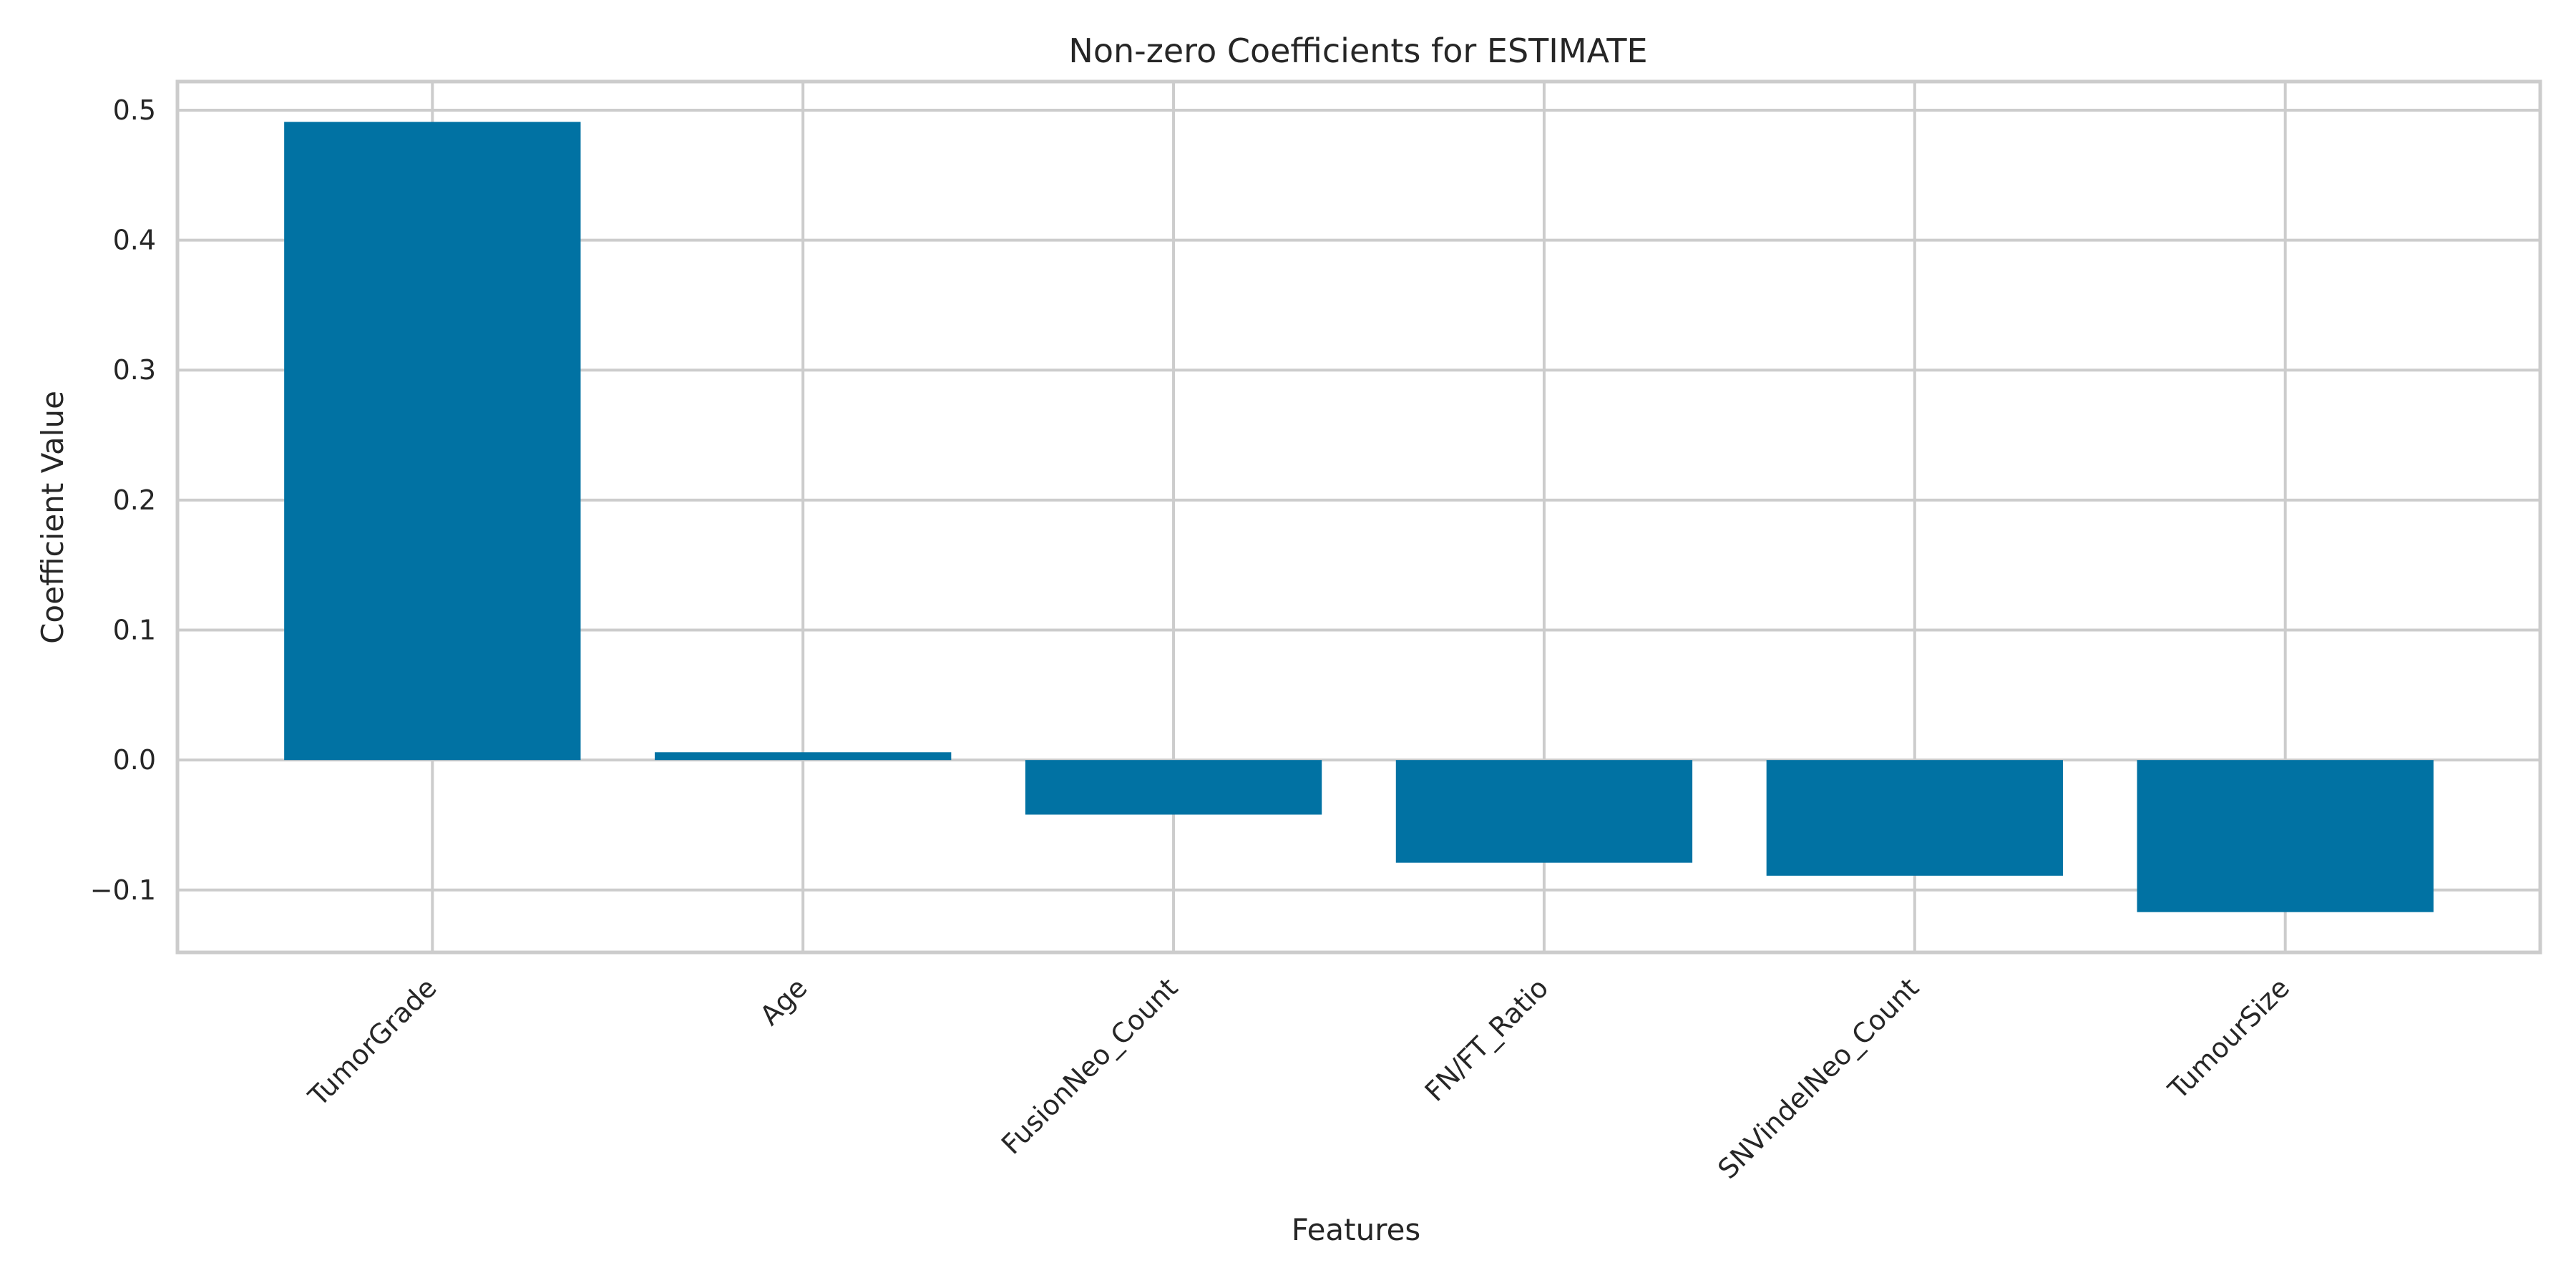 The width and height of the screenshot is (2576, 1288). I want to click on x-tick-label: Age, so click(783, 1001).